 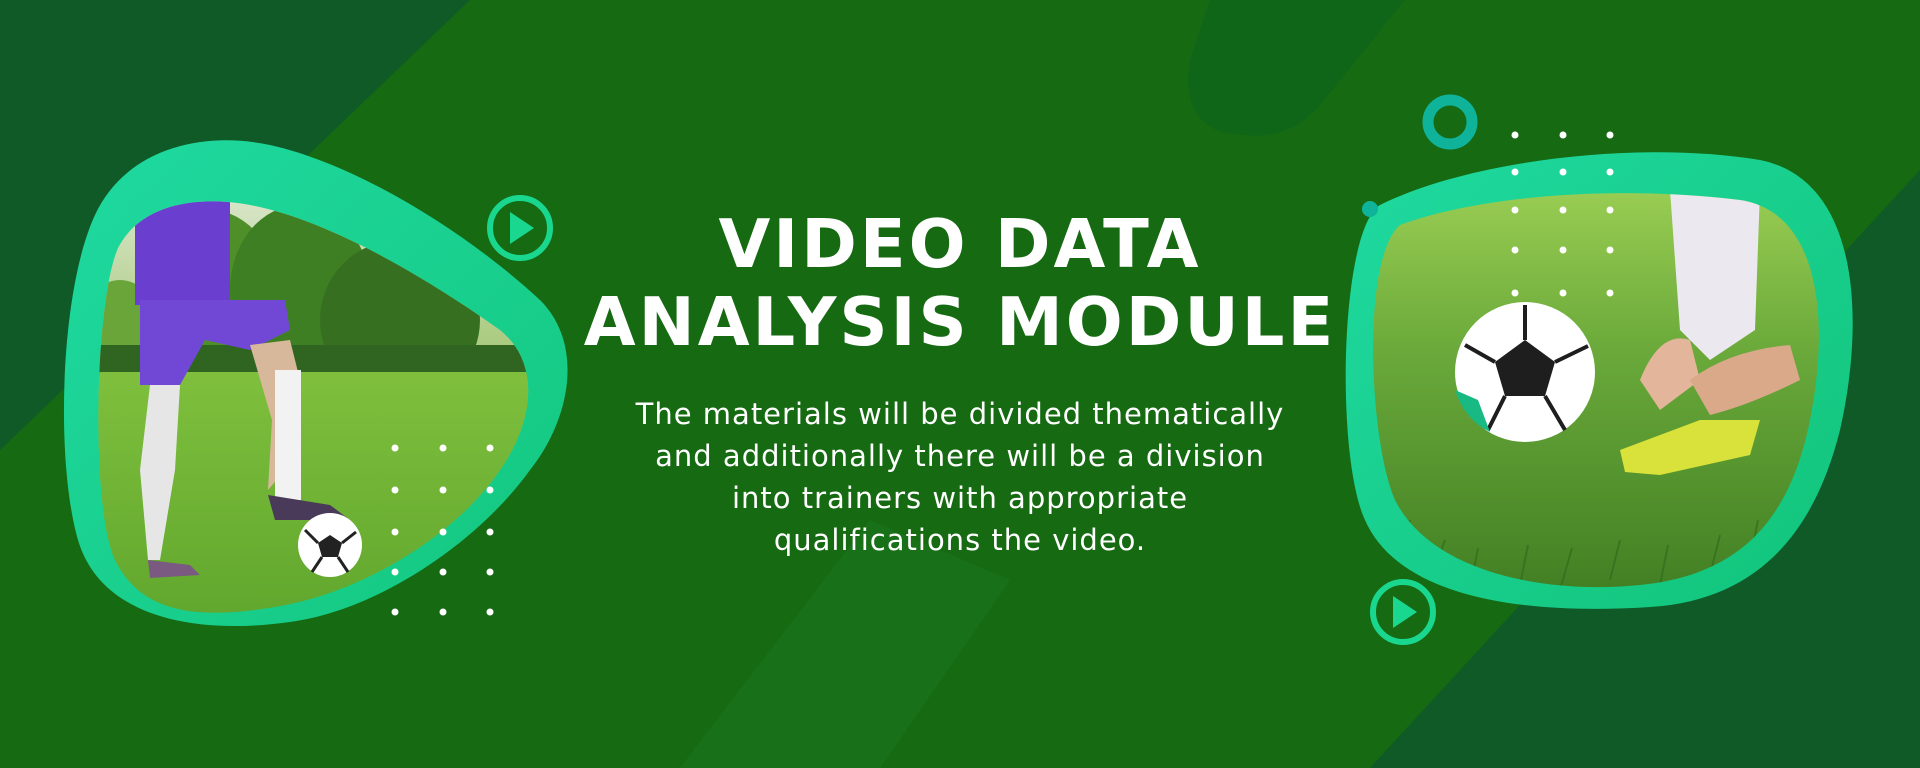 I want to click on title-line-2: ANALYSIS MODULE, so click(x=960, y=322).